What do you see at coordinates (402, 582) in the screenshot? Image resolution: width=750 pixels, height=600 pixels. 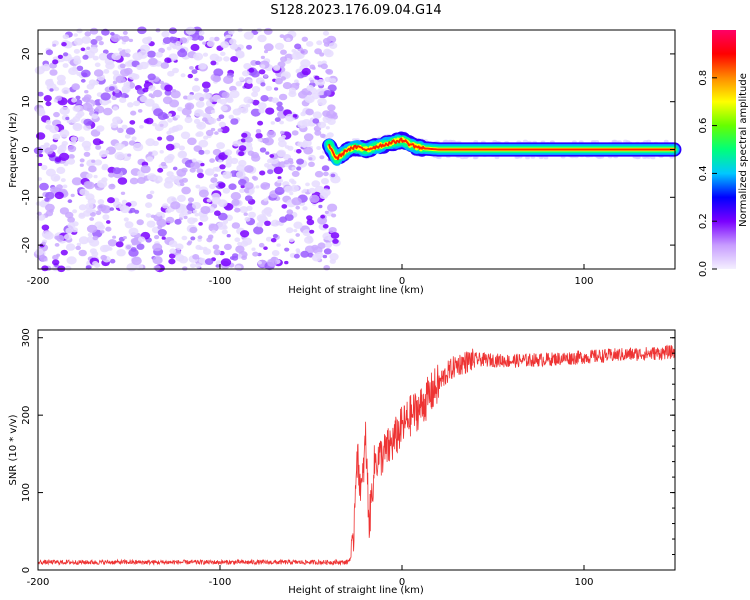 I see `x-tick-label: 0` at bounding box center [402, 582].